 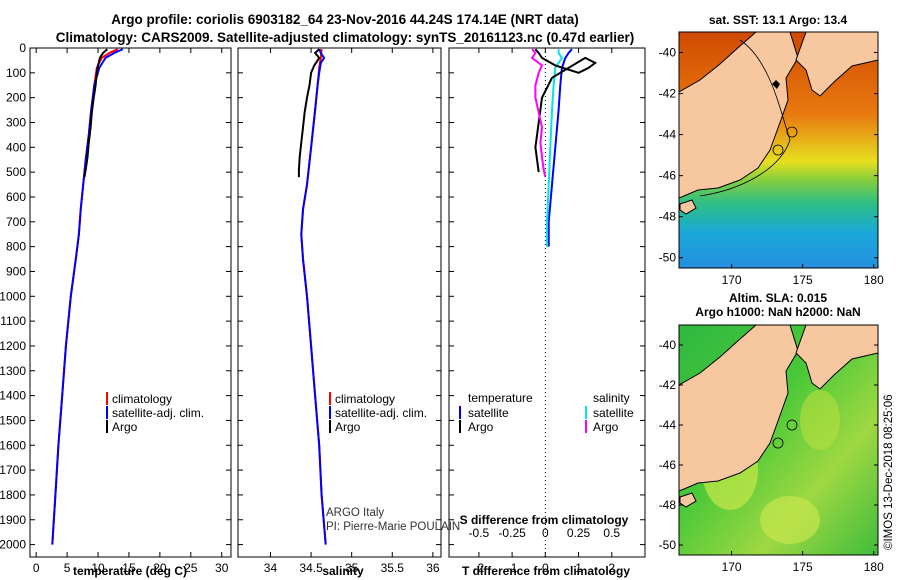 I want to click on y-tick-label: 1200, so click(x=13, y=346).